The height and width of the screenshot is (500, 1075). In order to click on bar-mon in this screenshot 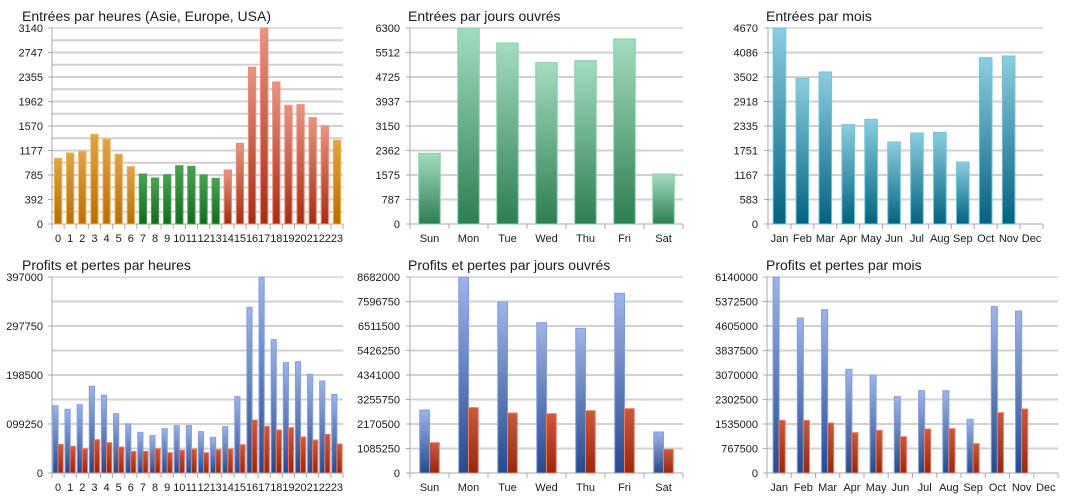, I will do `click(468, 126)`.